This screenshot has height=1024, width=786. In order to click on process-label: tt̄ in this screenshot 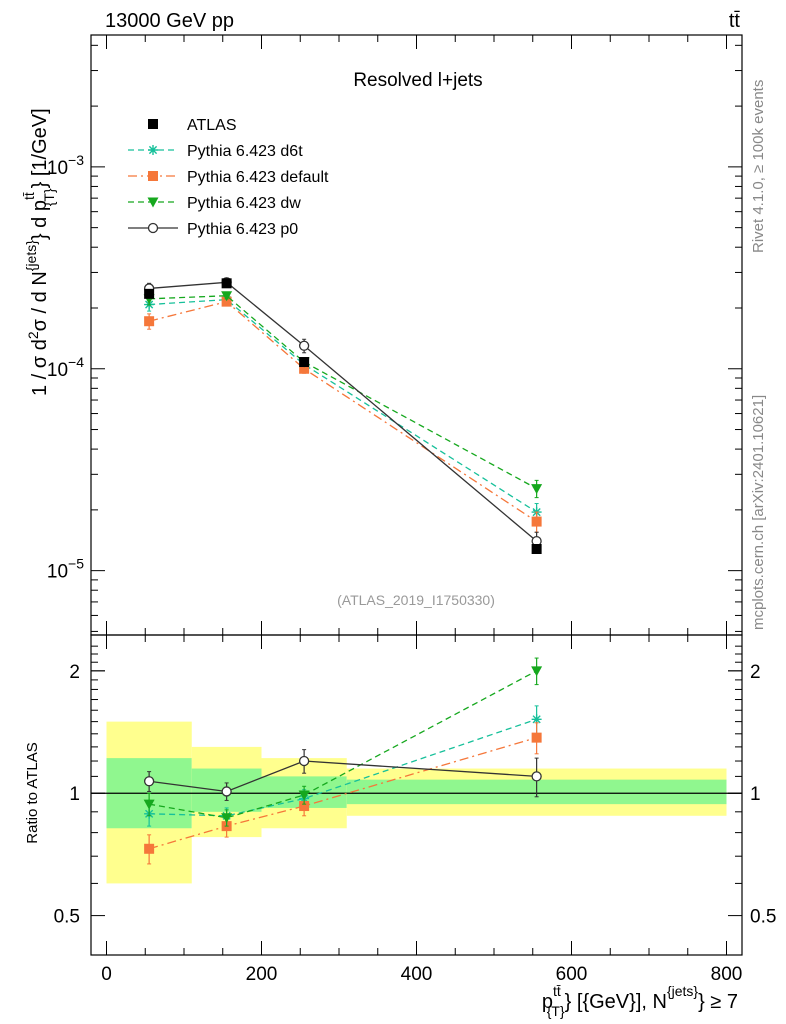, I will do `click(735, 21)`.